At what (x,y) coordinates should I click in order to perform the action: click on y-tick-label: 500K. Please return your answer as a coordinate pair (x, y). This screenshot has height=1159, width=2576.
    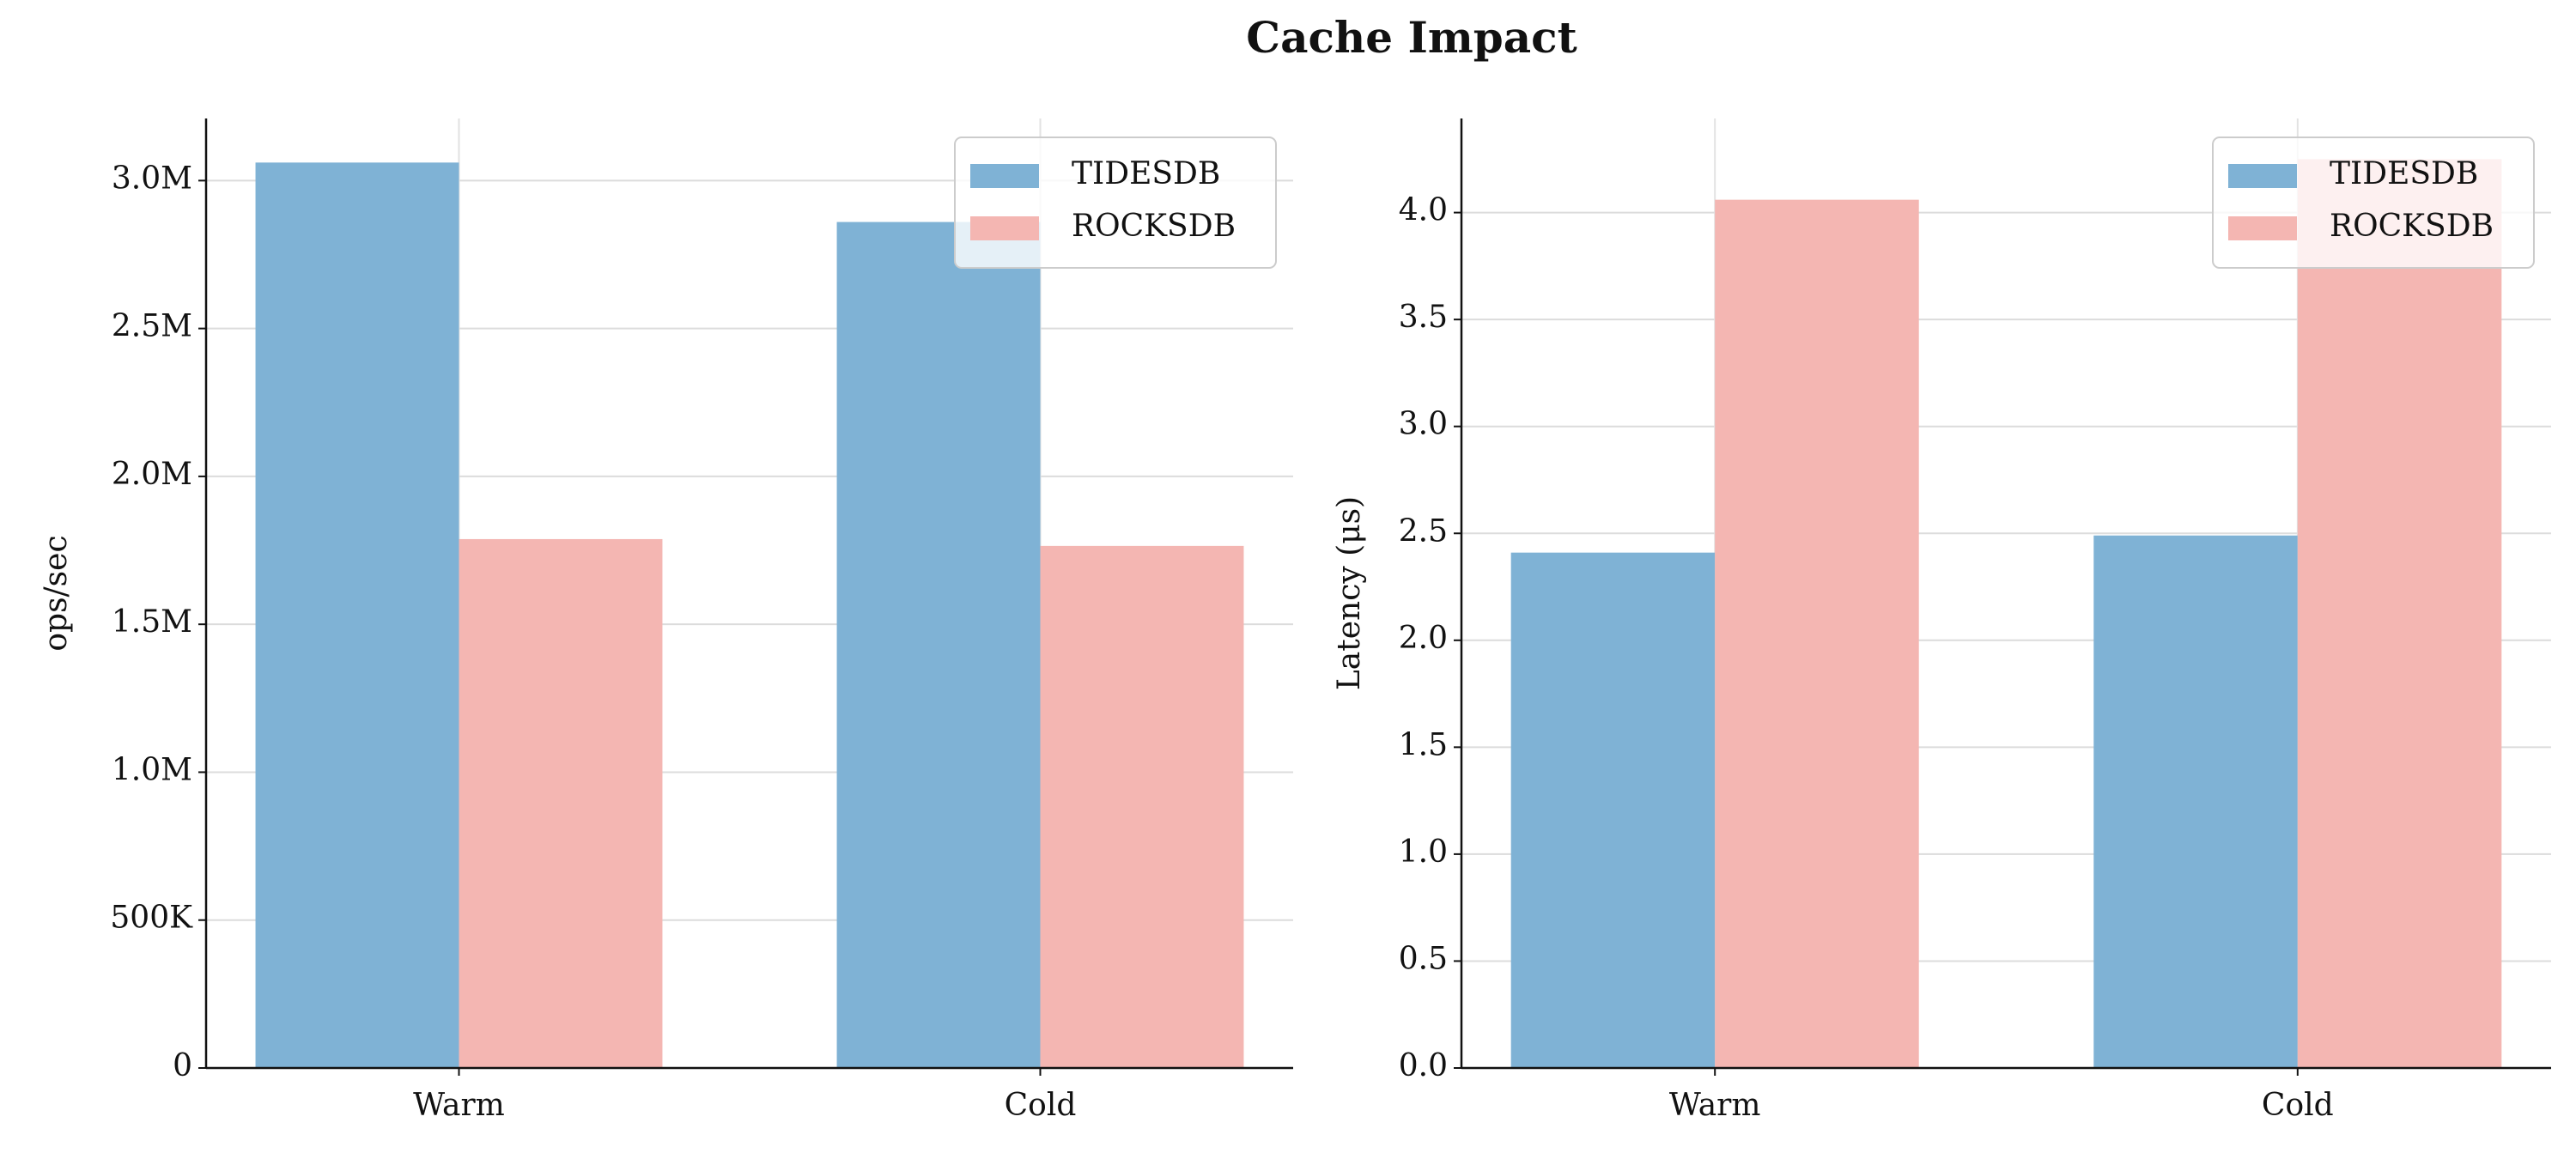
    Looking at the image, I should click on (151, 919).